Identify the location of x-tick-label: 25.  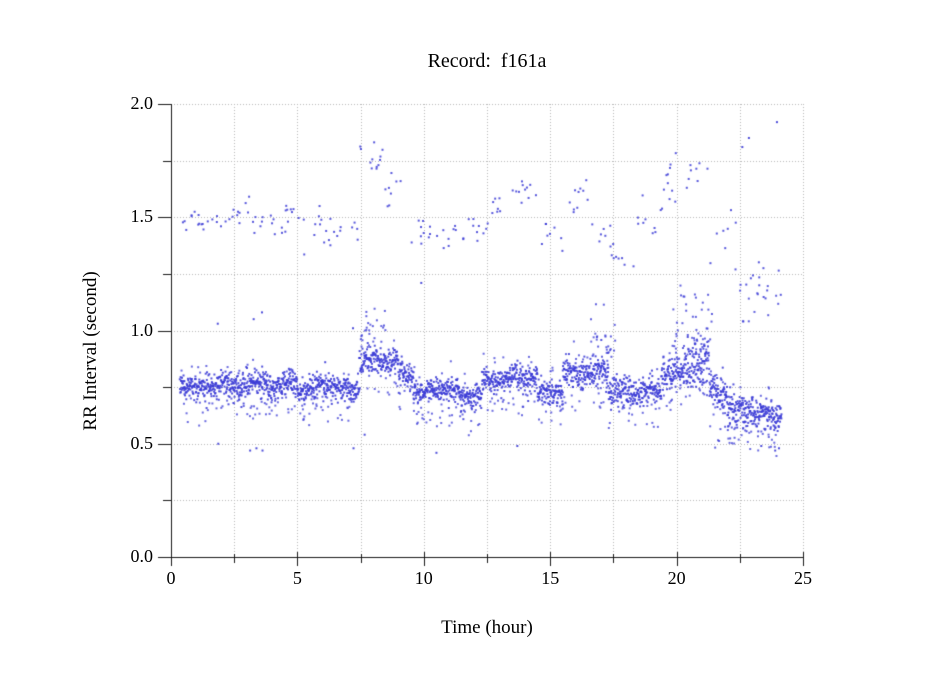
(803, 578).